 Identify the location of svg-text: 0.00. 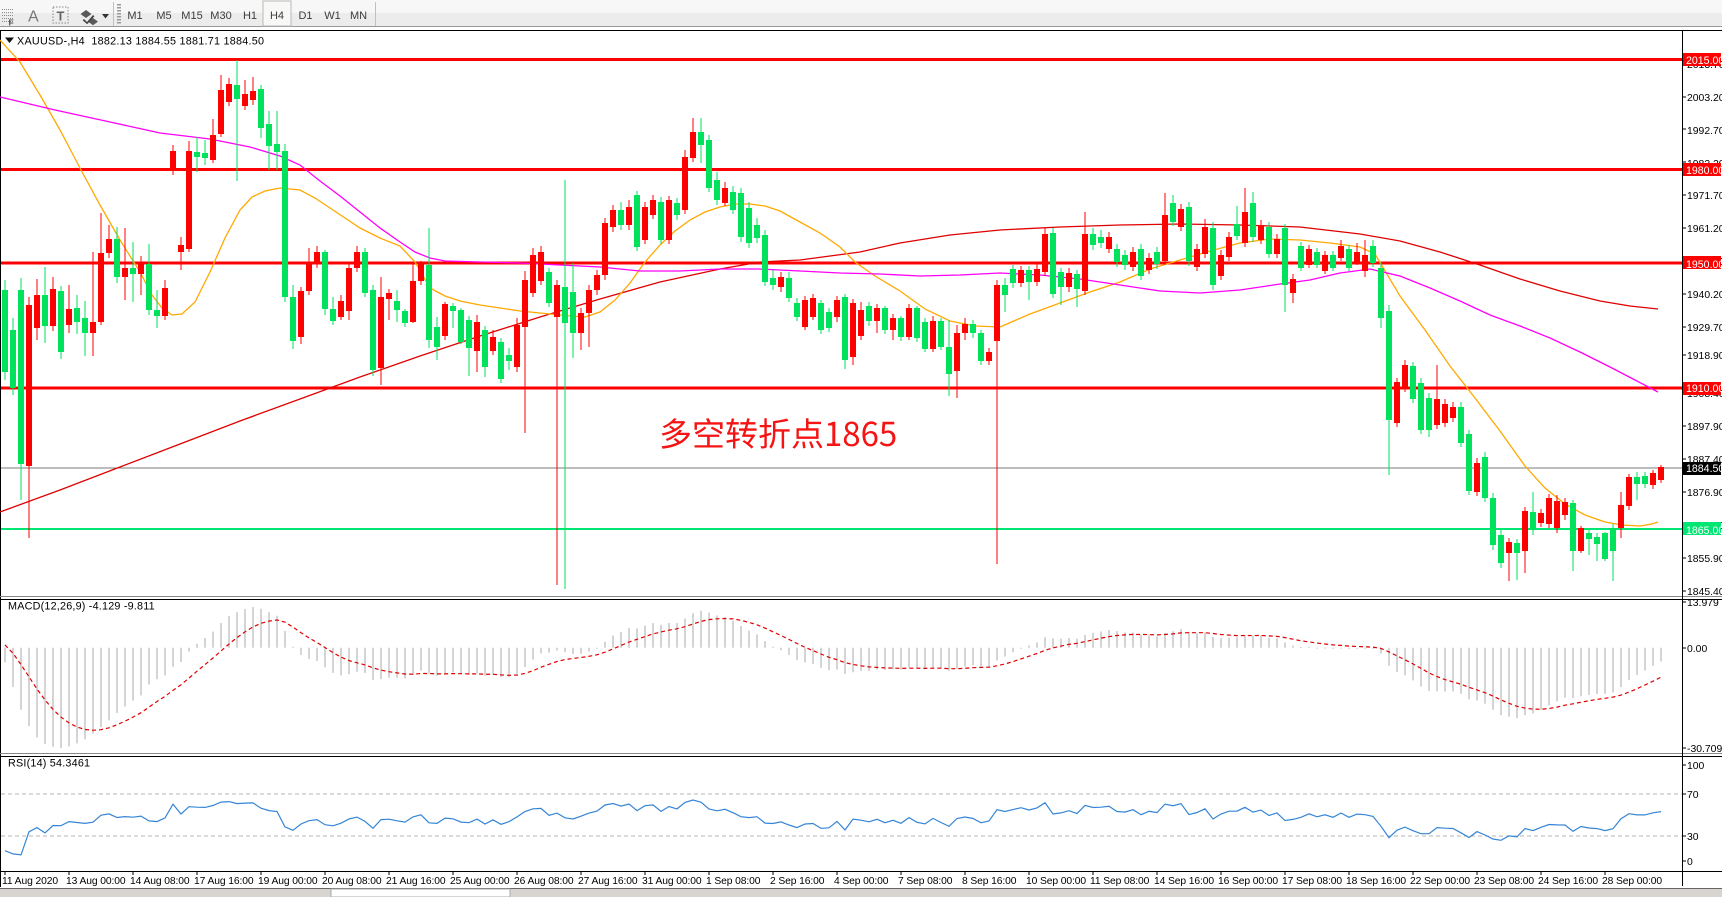
(1697, 649).